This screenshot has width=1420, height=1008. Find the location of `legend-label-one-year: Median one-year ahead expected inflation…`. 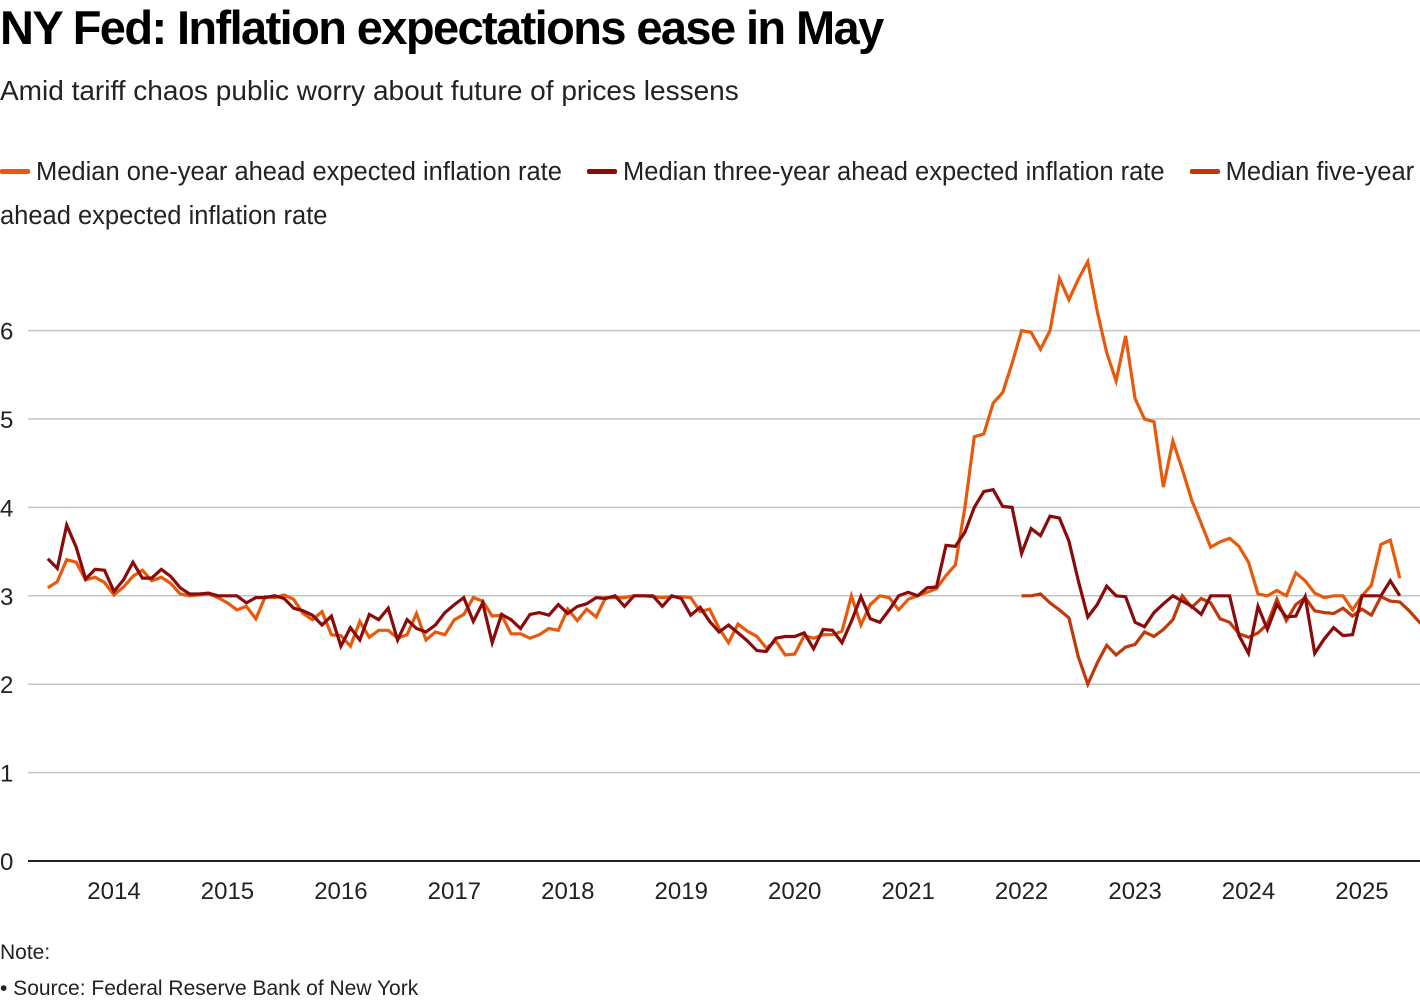

legend-label-one-year: Median one-year ahead expected inflation… is located at coordinates (299, 172).